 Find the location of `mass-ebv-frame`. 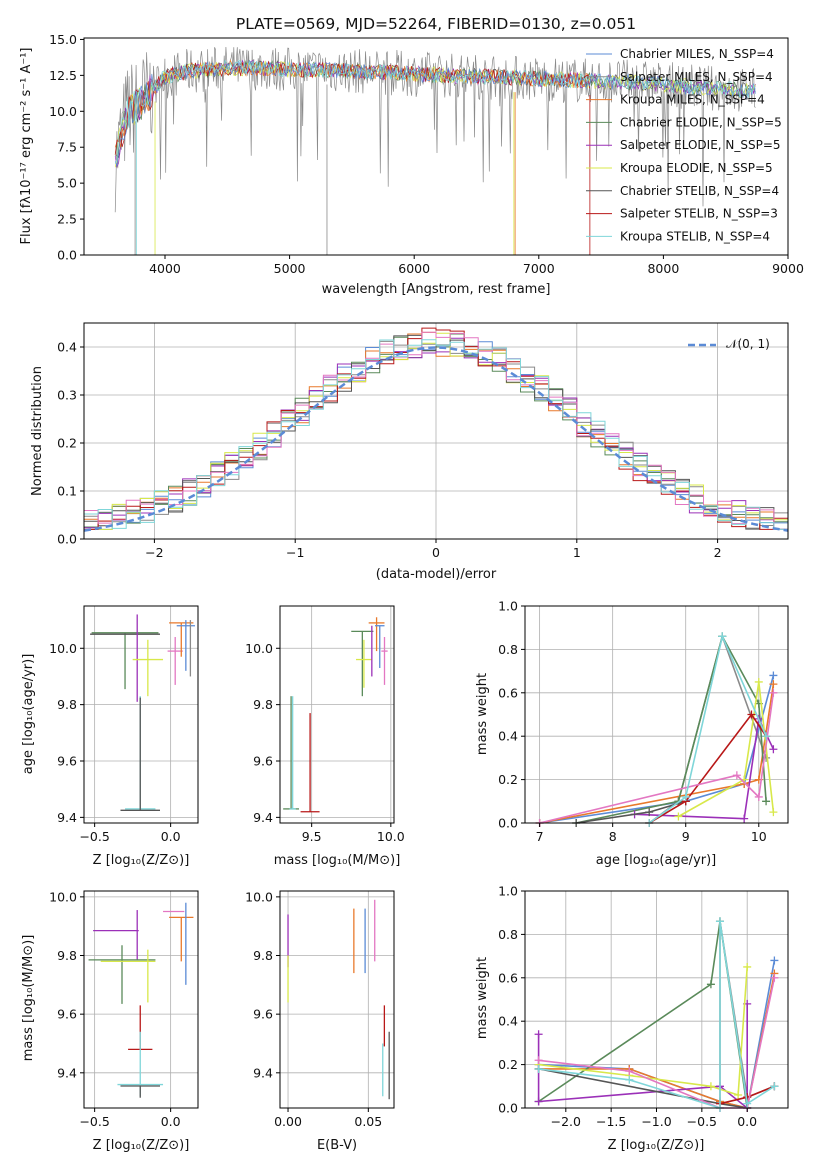

mass-ebv-frame is located at coordinates (337, 999).